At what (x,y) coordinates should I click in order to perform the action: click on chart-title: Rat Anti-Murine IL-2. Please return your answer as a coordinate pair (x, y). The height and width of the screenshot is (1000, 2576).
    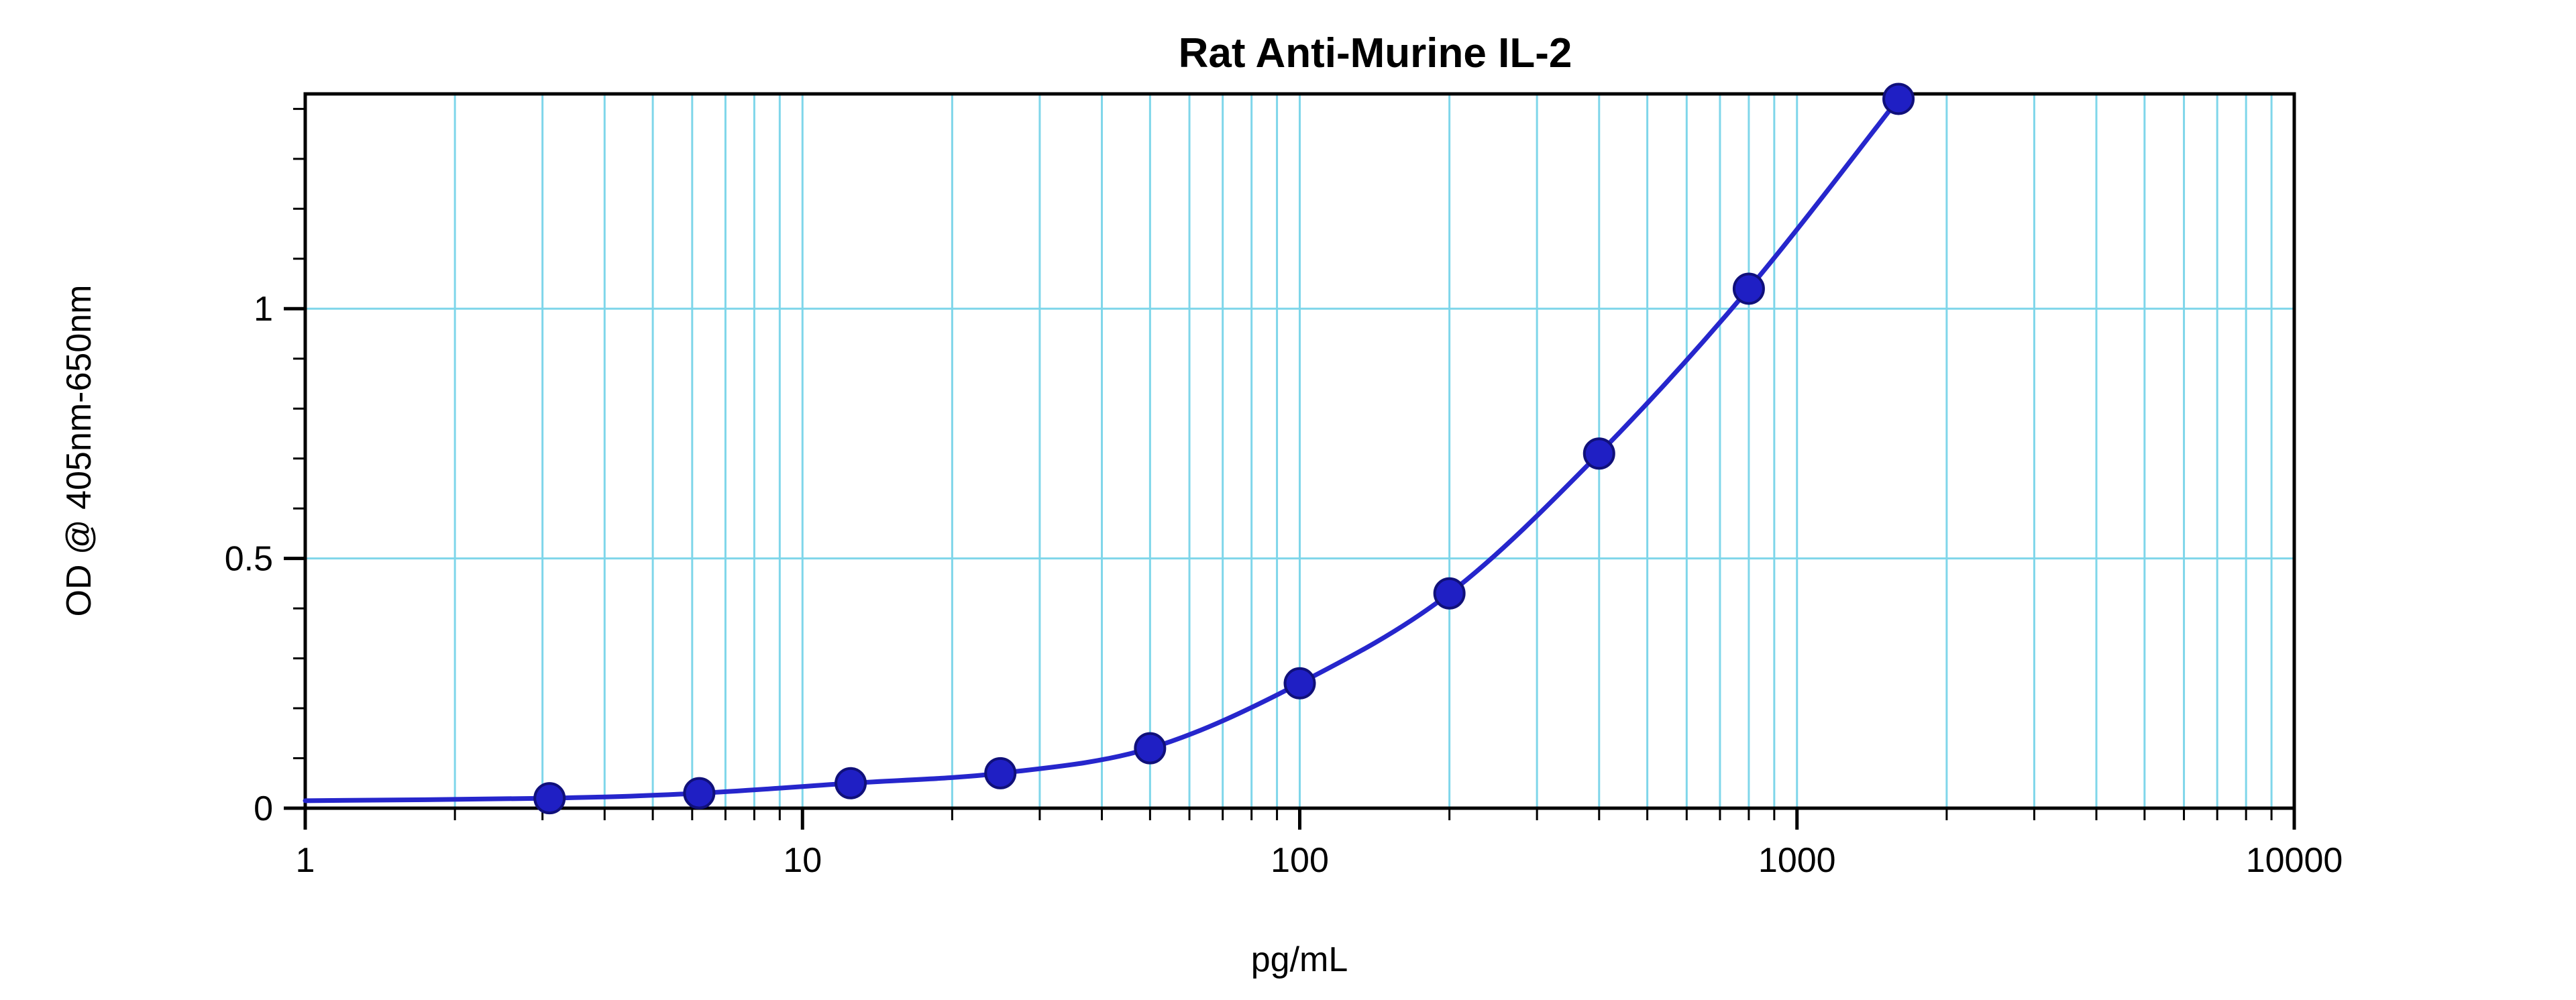
    Looking at the image, I should click on (1375, 53).